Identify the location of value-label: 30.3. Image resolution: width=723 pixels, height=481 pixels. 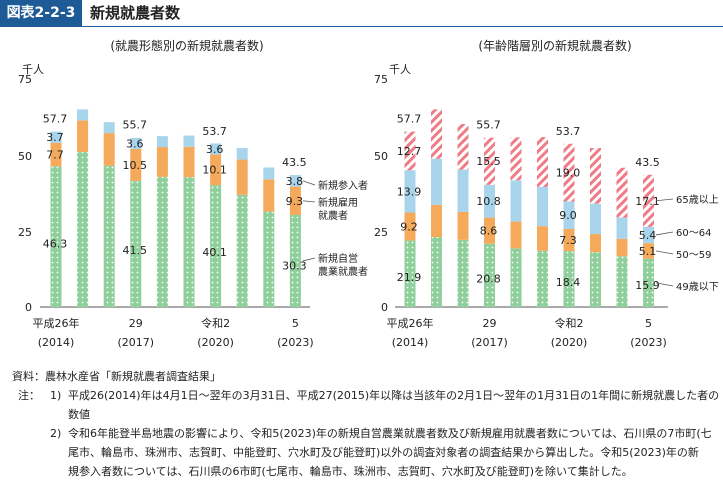
(294, 266).